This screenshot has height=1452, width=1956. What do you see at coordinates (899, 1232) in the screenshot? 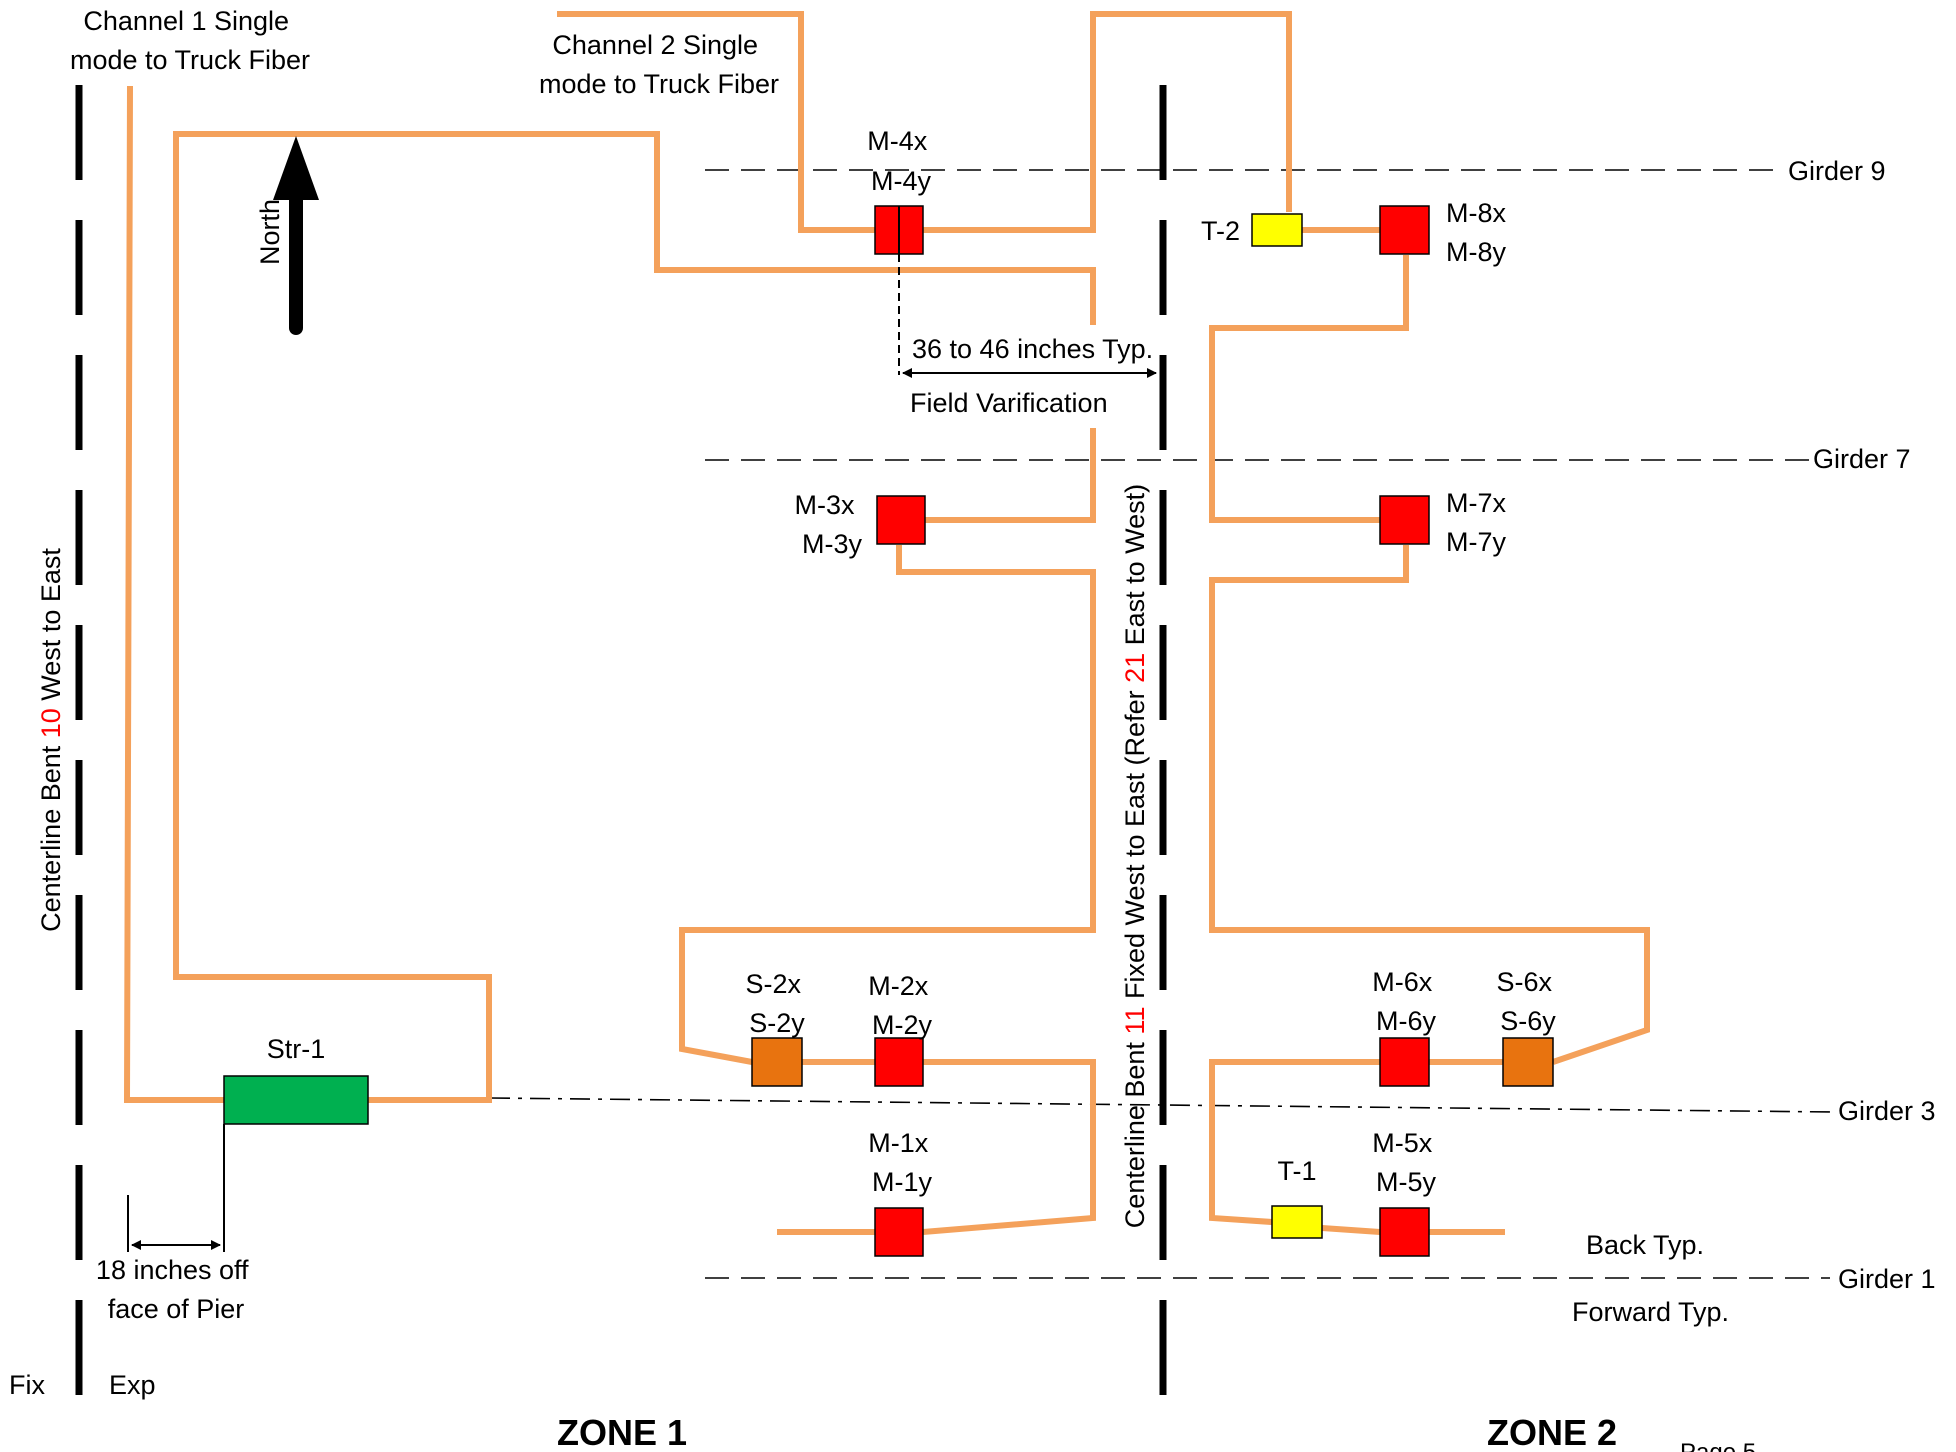
I see `sensor-m1` at bounding box center [899, 1232].